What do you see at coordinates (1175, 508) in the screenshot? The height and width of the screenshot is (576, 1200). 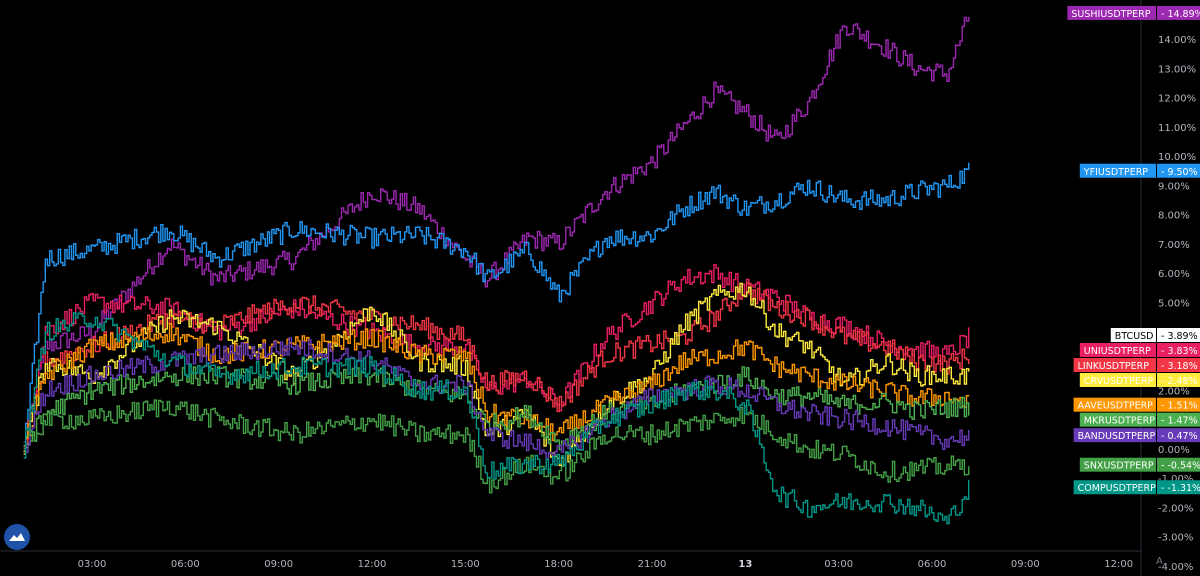 I see `y-tick-label: -2.00%` at bounding box center [1175, 508].